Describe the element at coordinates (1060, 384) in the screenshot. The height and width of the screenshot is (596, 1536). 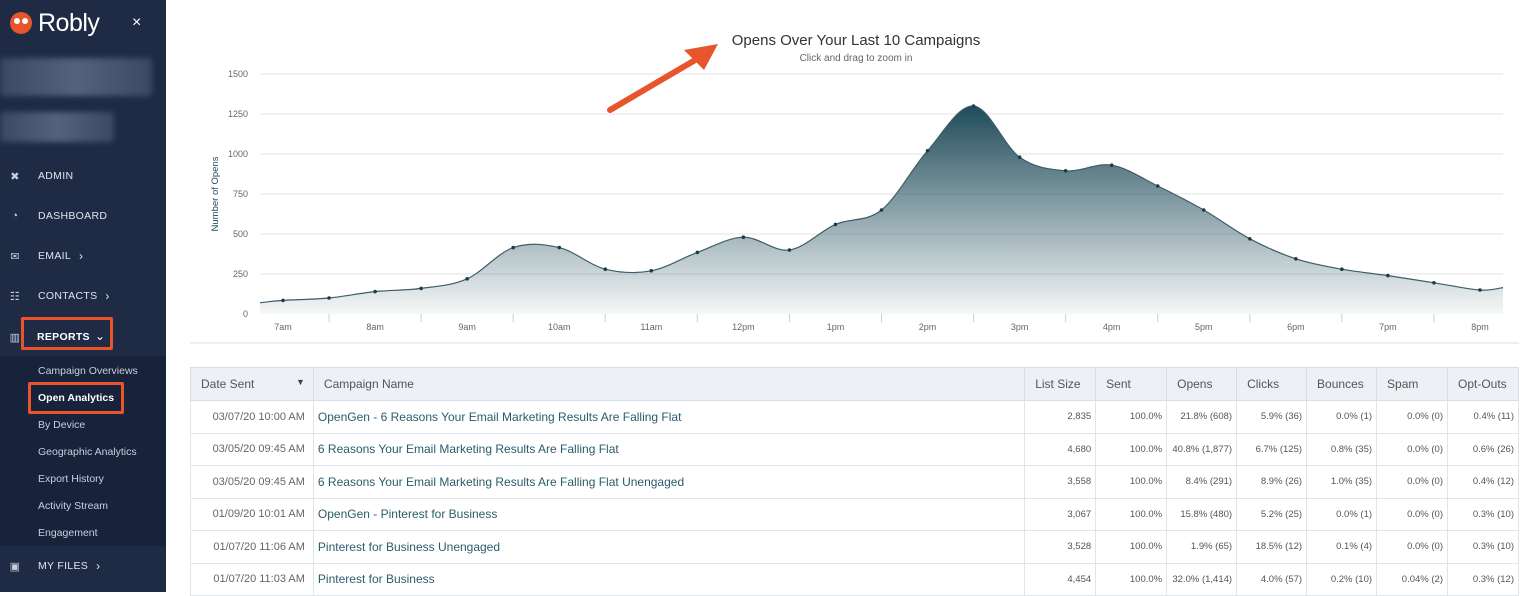
I see `col-list-size: List Size` at that location.